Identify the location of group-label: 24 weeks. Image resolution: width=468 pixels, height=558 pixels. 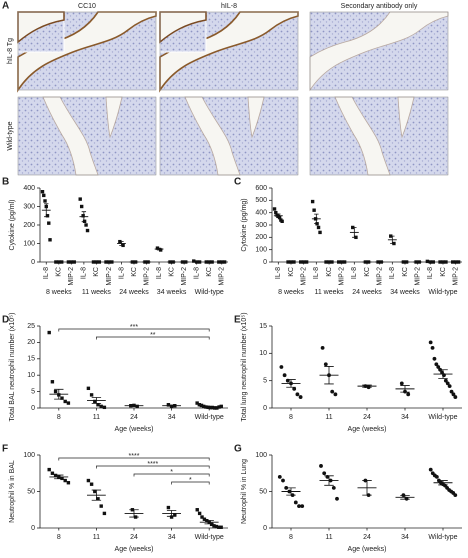
(134, 292).